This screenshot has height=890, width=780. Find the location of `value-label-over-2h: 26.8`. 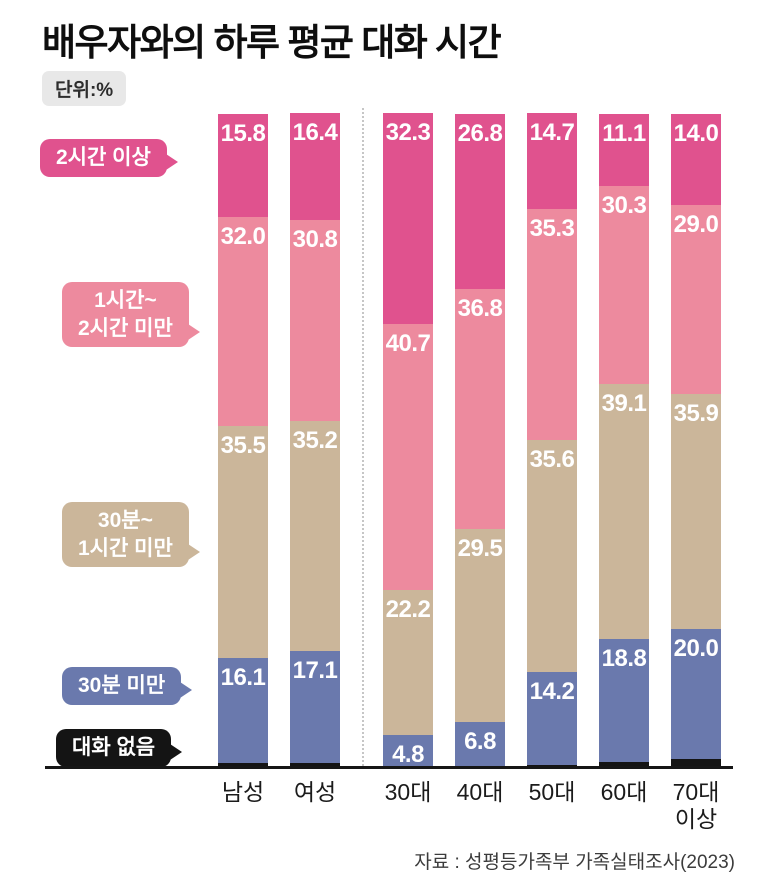

value-label-over-2h: 26.8 is located at coordinates (480, 133).